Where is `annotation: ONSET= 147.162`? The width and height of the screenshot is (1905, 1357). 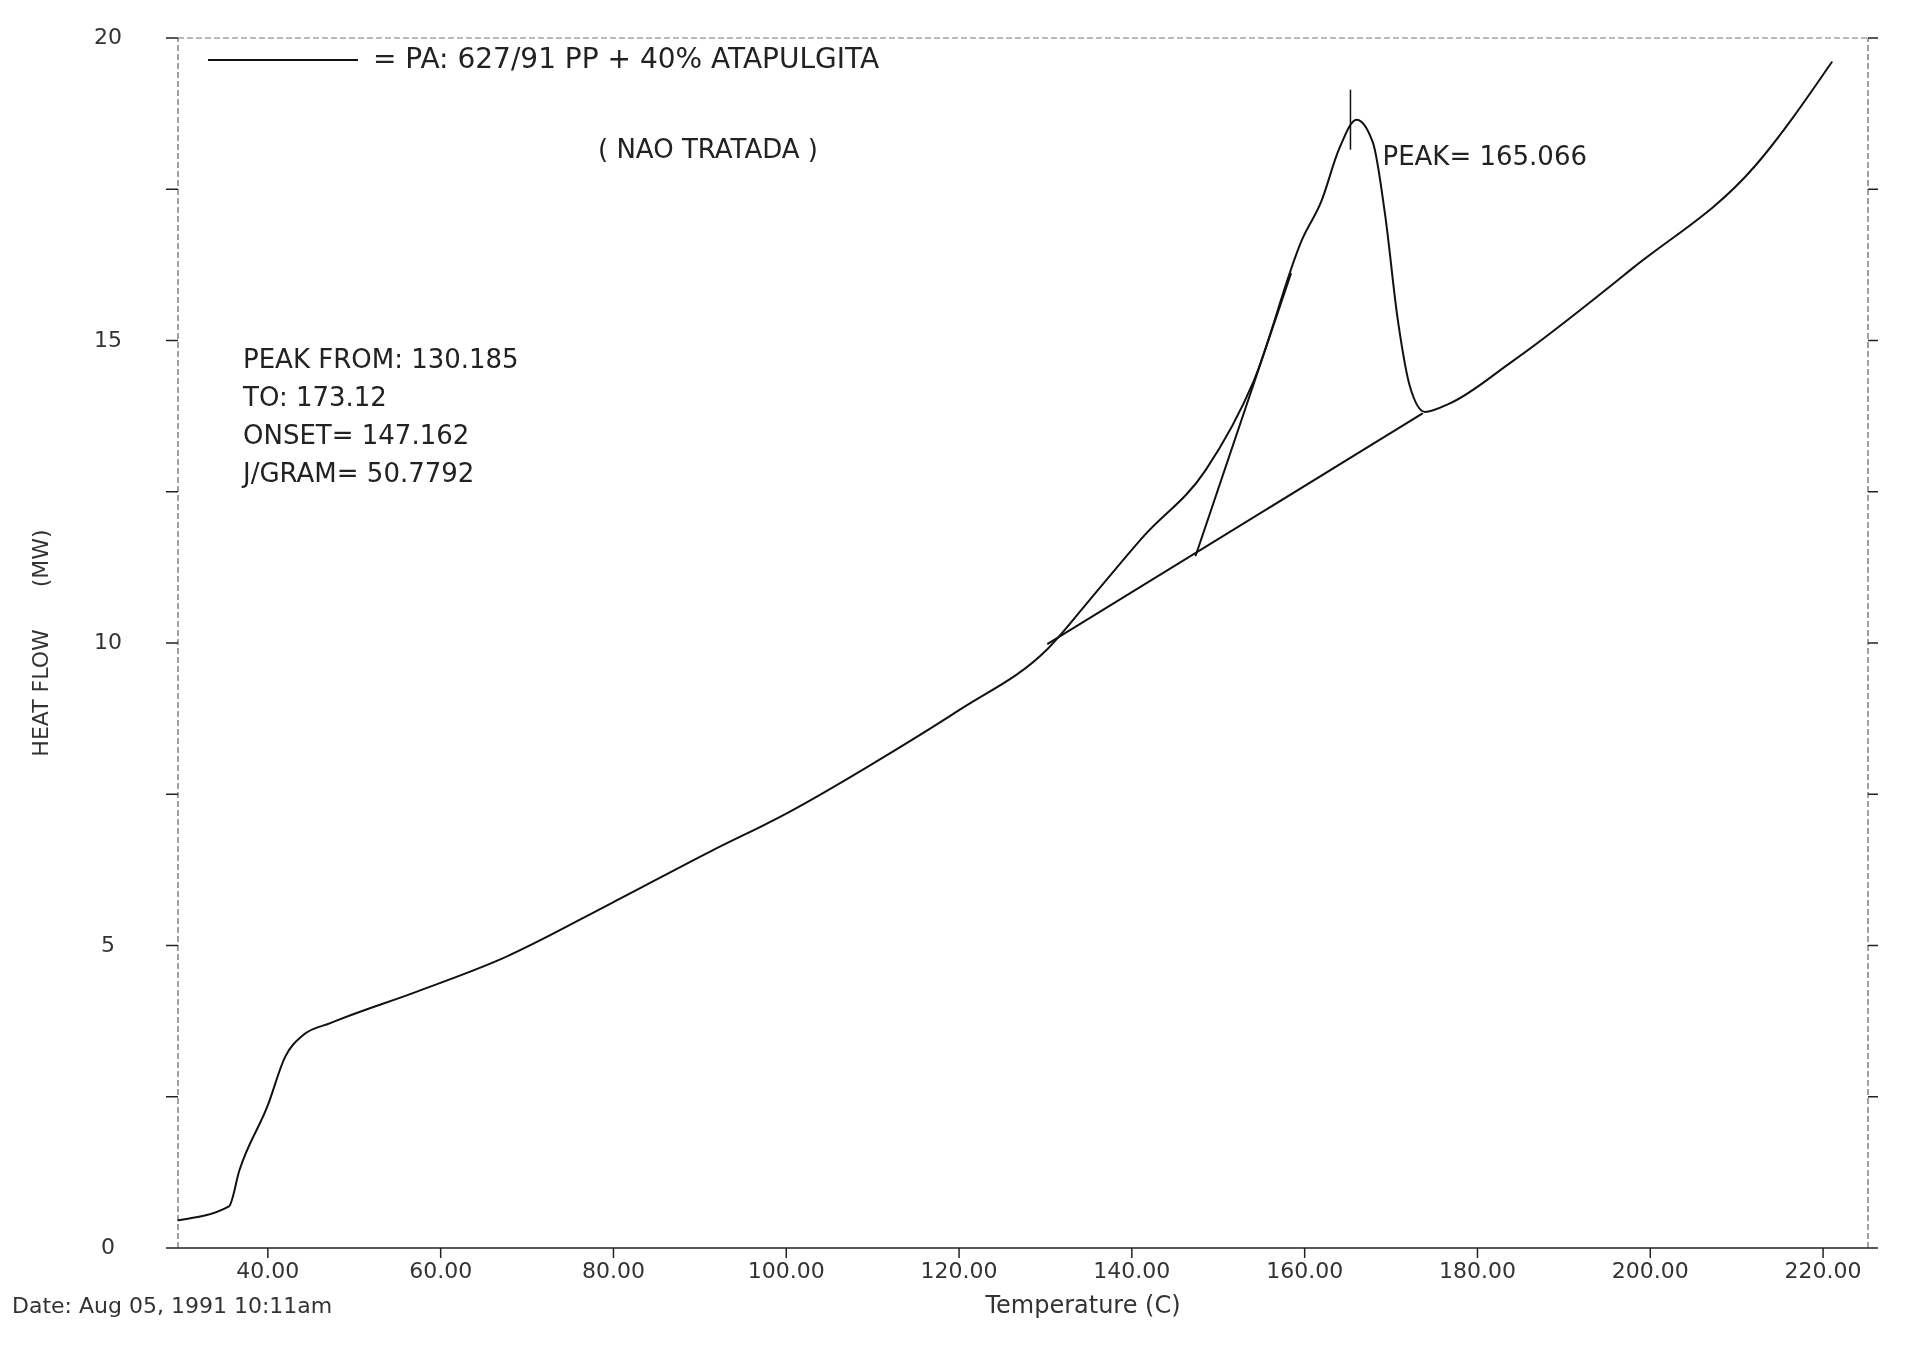 annotation: ONSET= 147.162 is located at coordinates (356, 435).